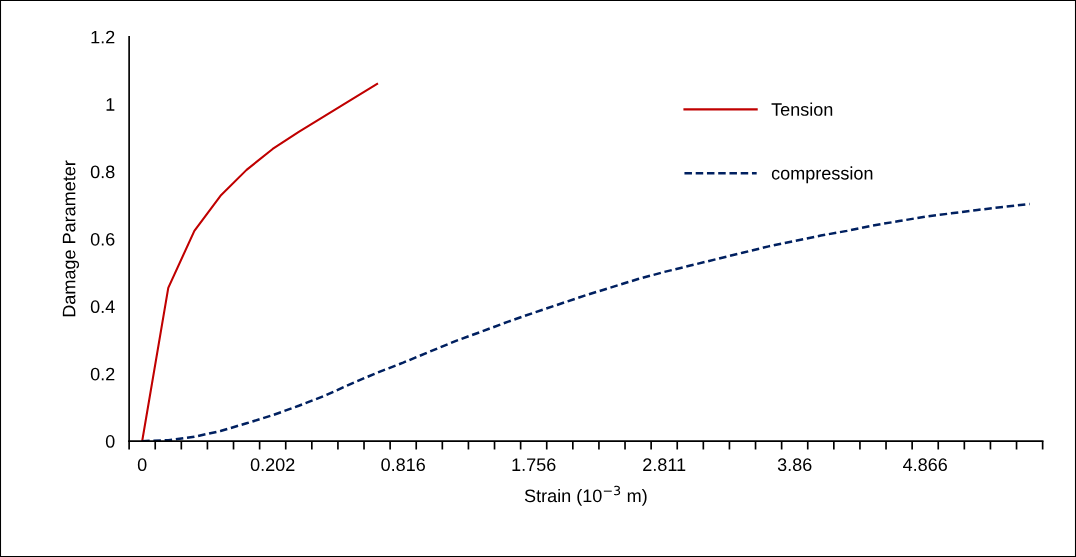 Image resolution: width=1076 pixels, height=557 pixels. Describe the element at coordinates (102, 307) in the screenshot. I see `y-tick-label: 0.4` at that location.